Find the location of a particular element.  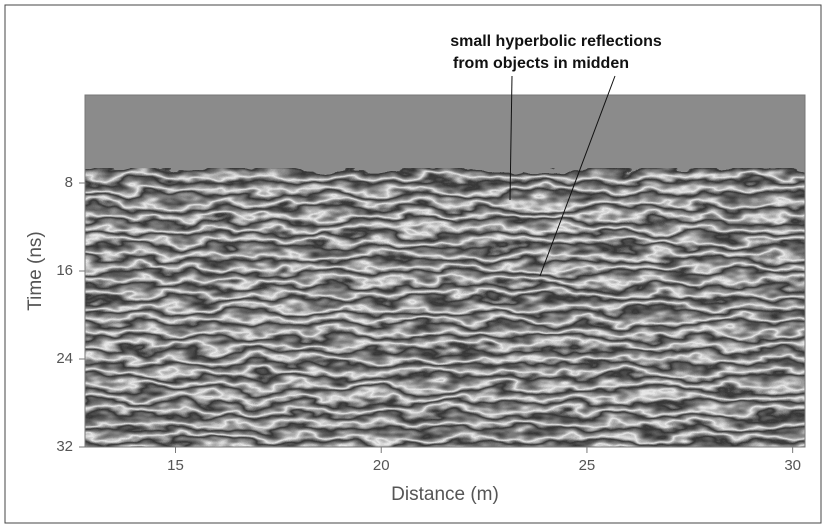

x-tick-label: 30 is located at coordinates (792, 465).